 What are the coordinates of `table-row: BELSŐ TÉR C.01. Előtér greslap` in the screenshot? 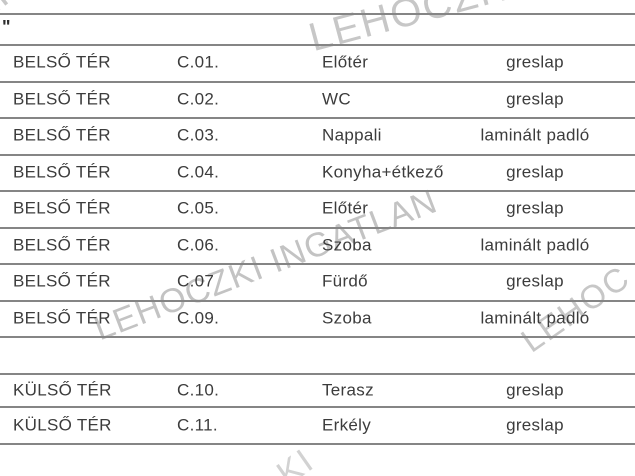 It's located at (317, 64).